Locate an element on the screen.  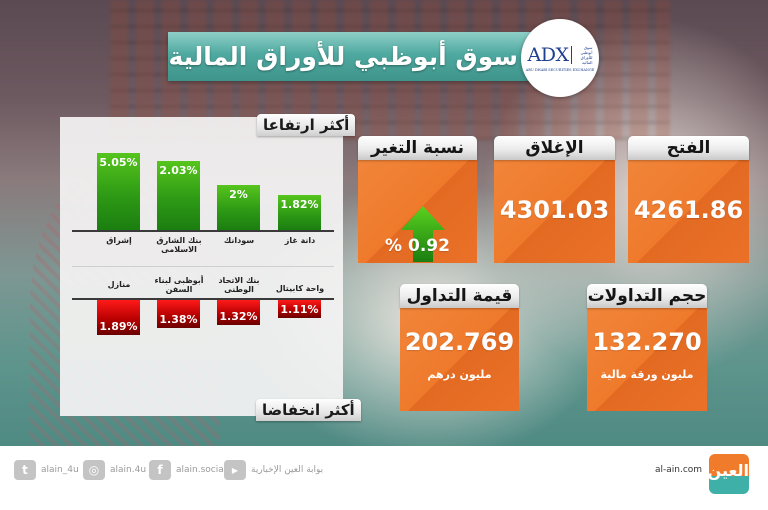
social-facebook: f alain.social is located at coordinates (187, 470).